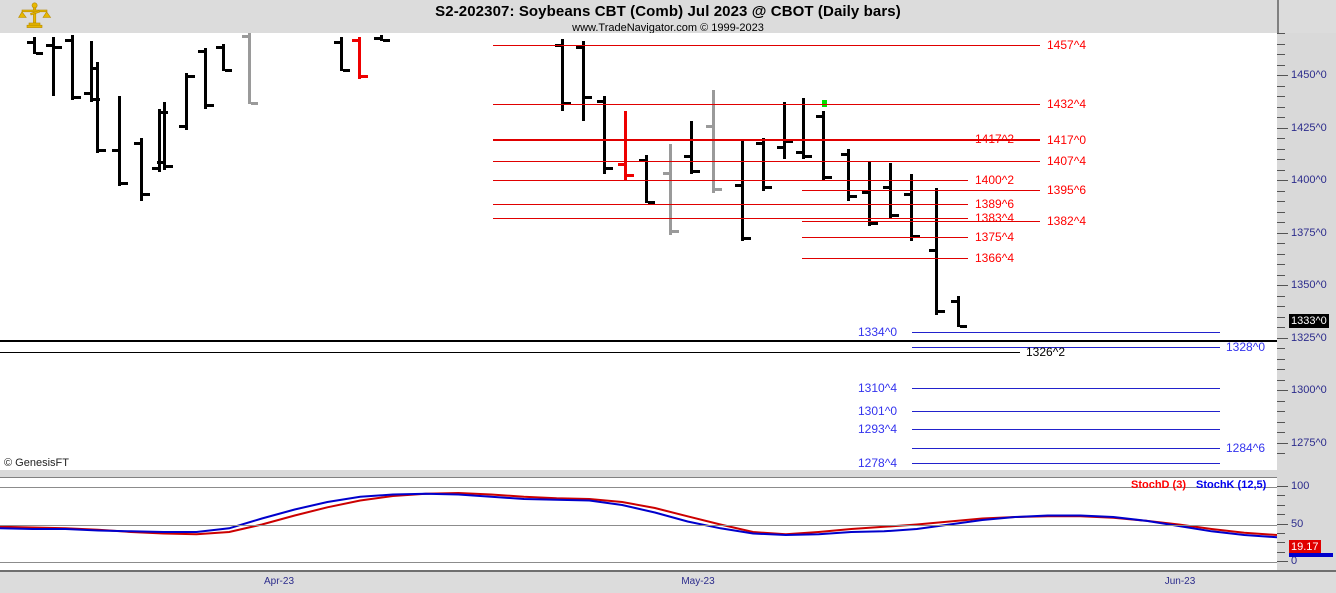 The width and height of the screenshot is (1336, 593). Describe the element at coordinates (1158, 485) in the screenshot. I see `stoch-d-legend: StochD (3)` at that location.